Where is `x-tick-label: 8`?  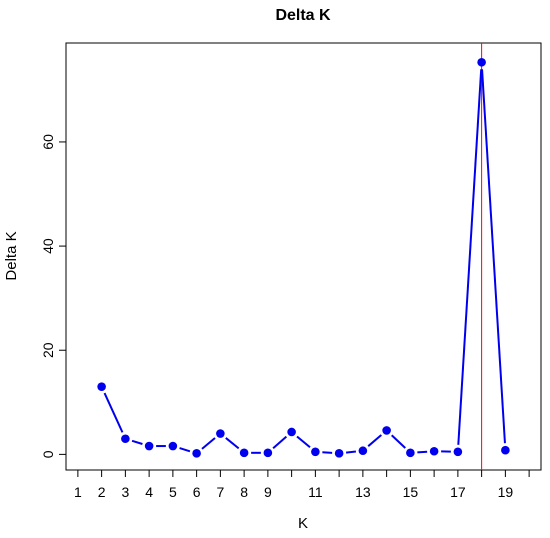
x-tick-label: 8 is located at coordinates (244, 492).